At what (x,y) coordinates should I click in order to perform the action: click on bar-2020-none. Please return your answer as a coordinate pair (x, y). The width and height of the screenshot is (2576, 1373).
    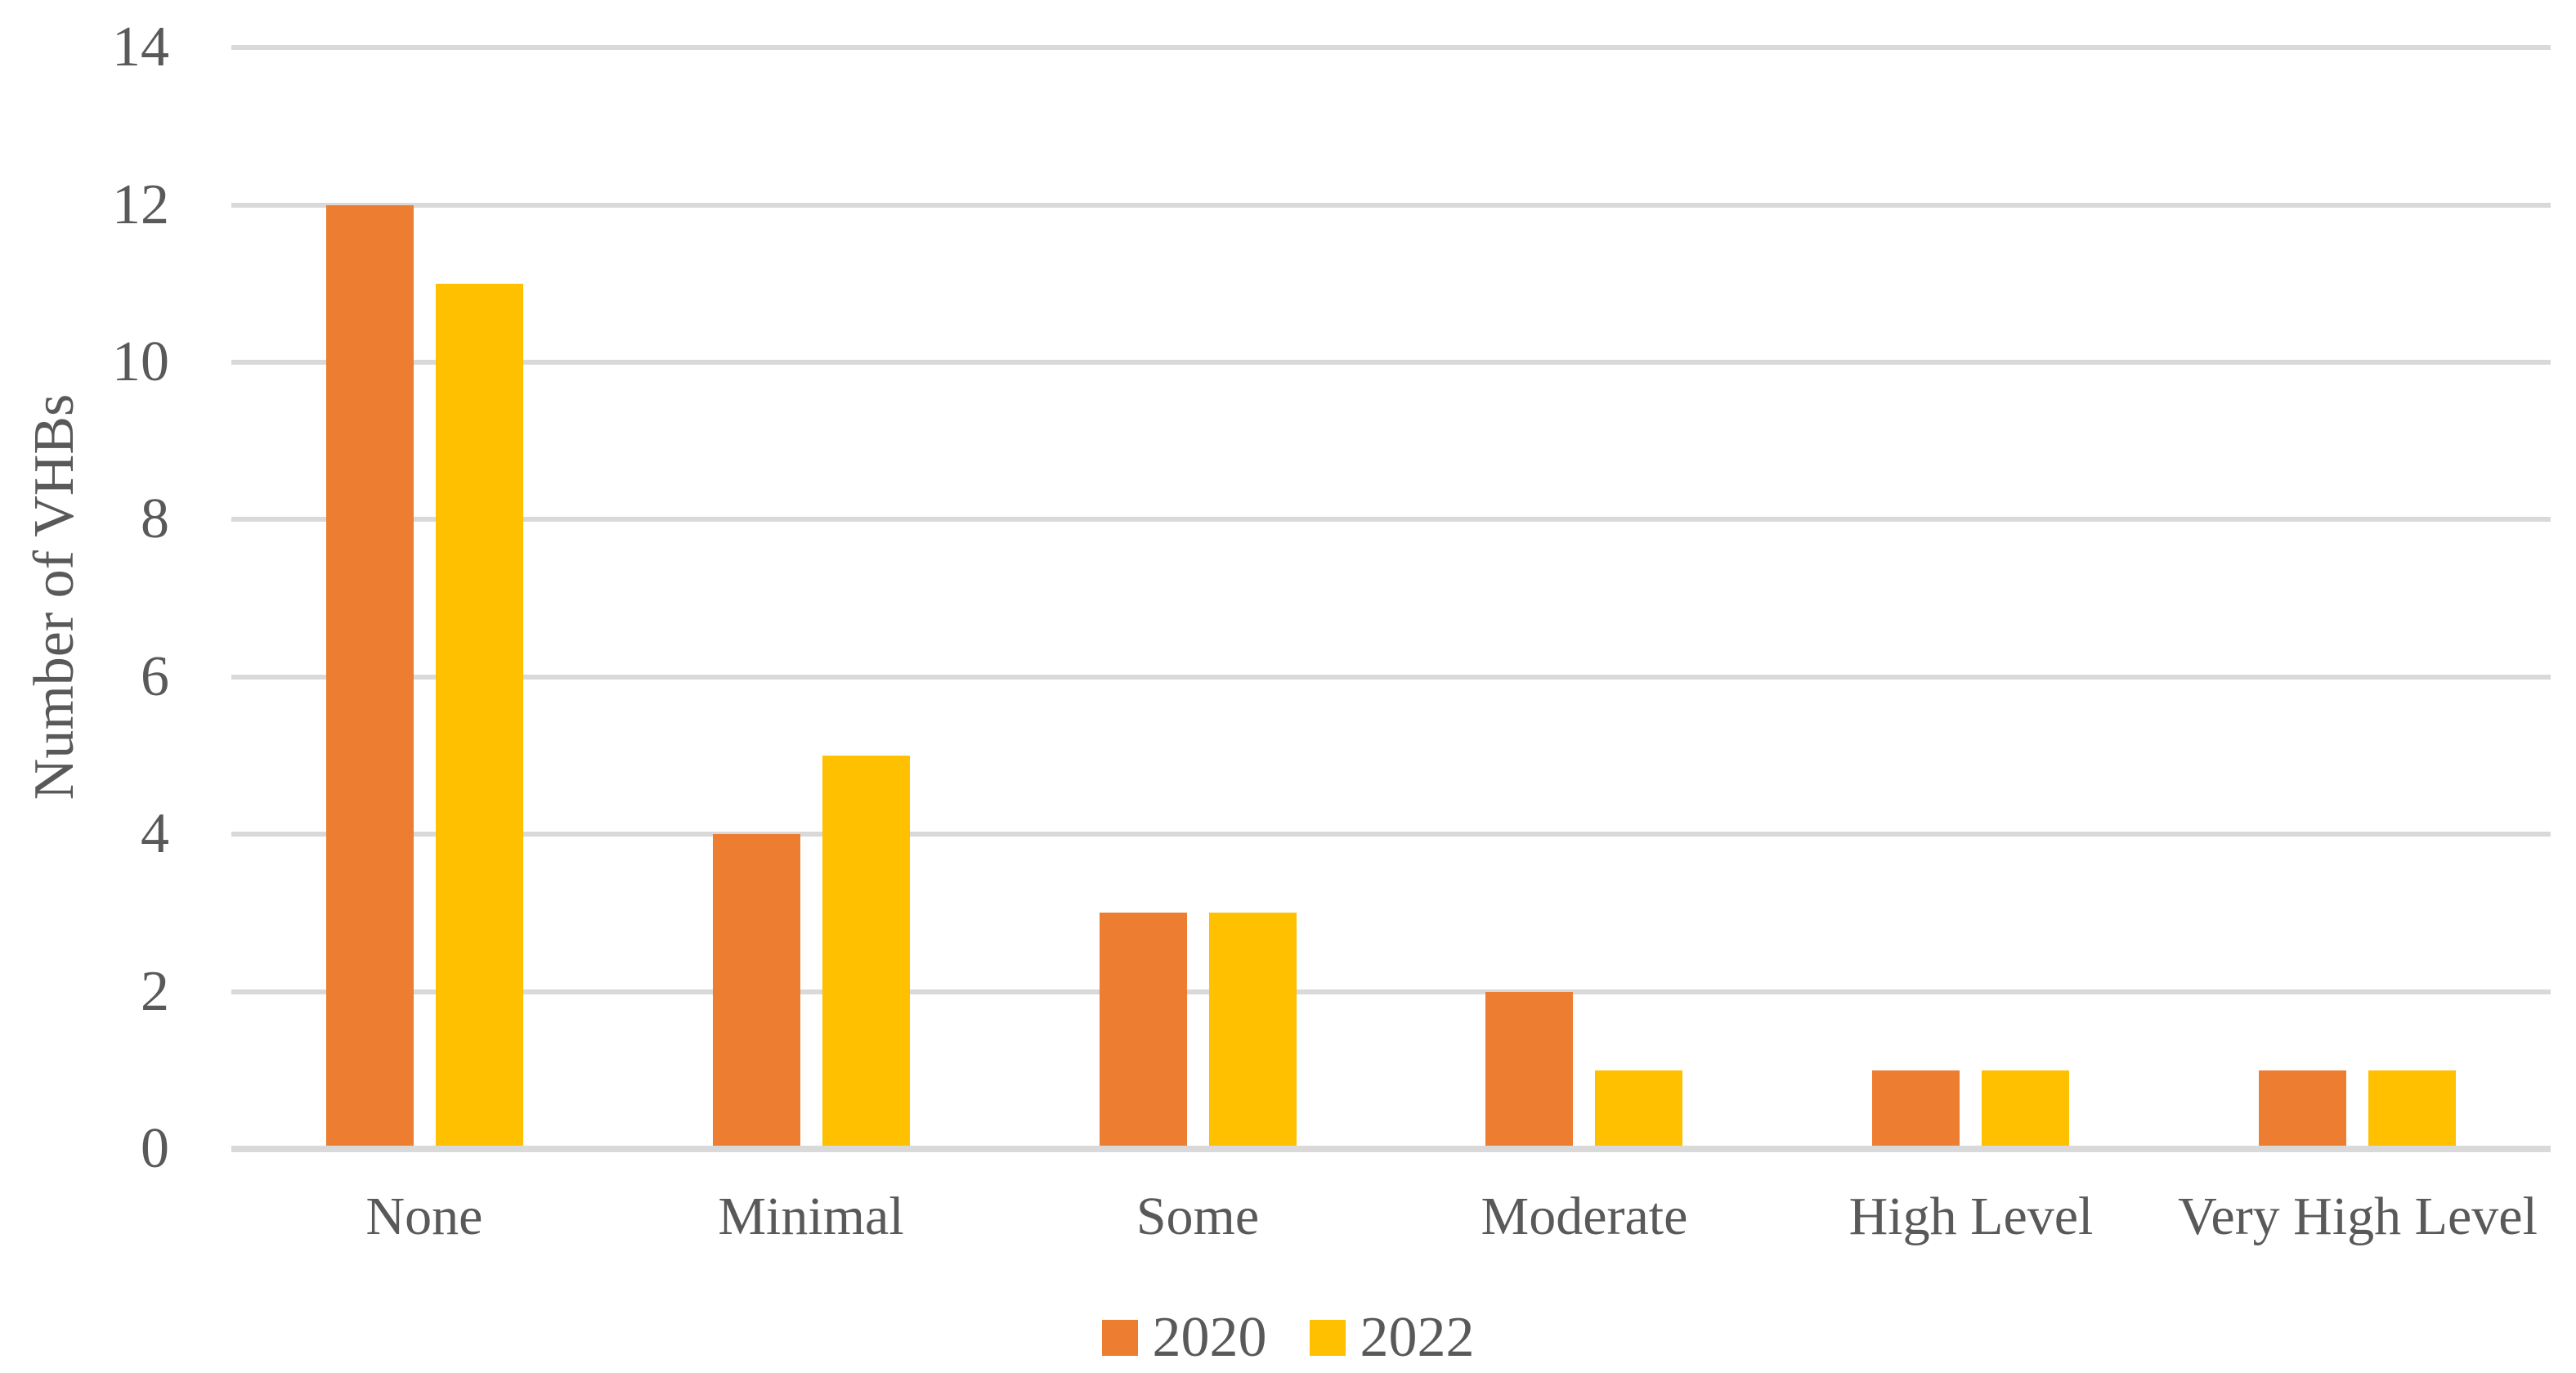
    Looking at the image, I should click on (370, 675).